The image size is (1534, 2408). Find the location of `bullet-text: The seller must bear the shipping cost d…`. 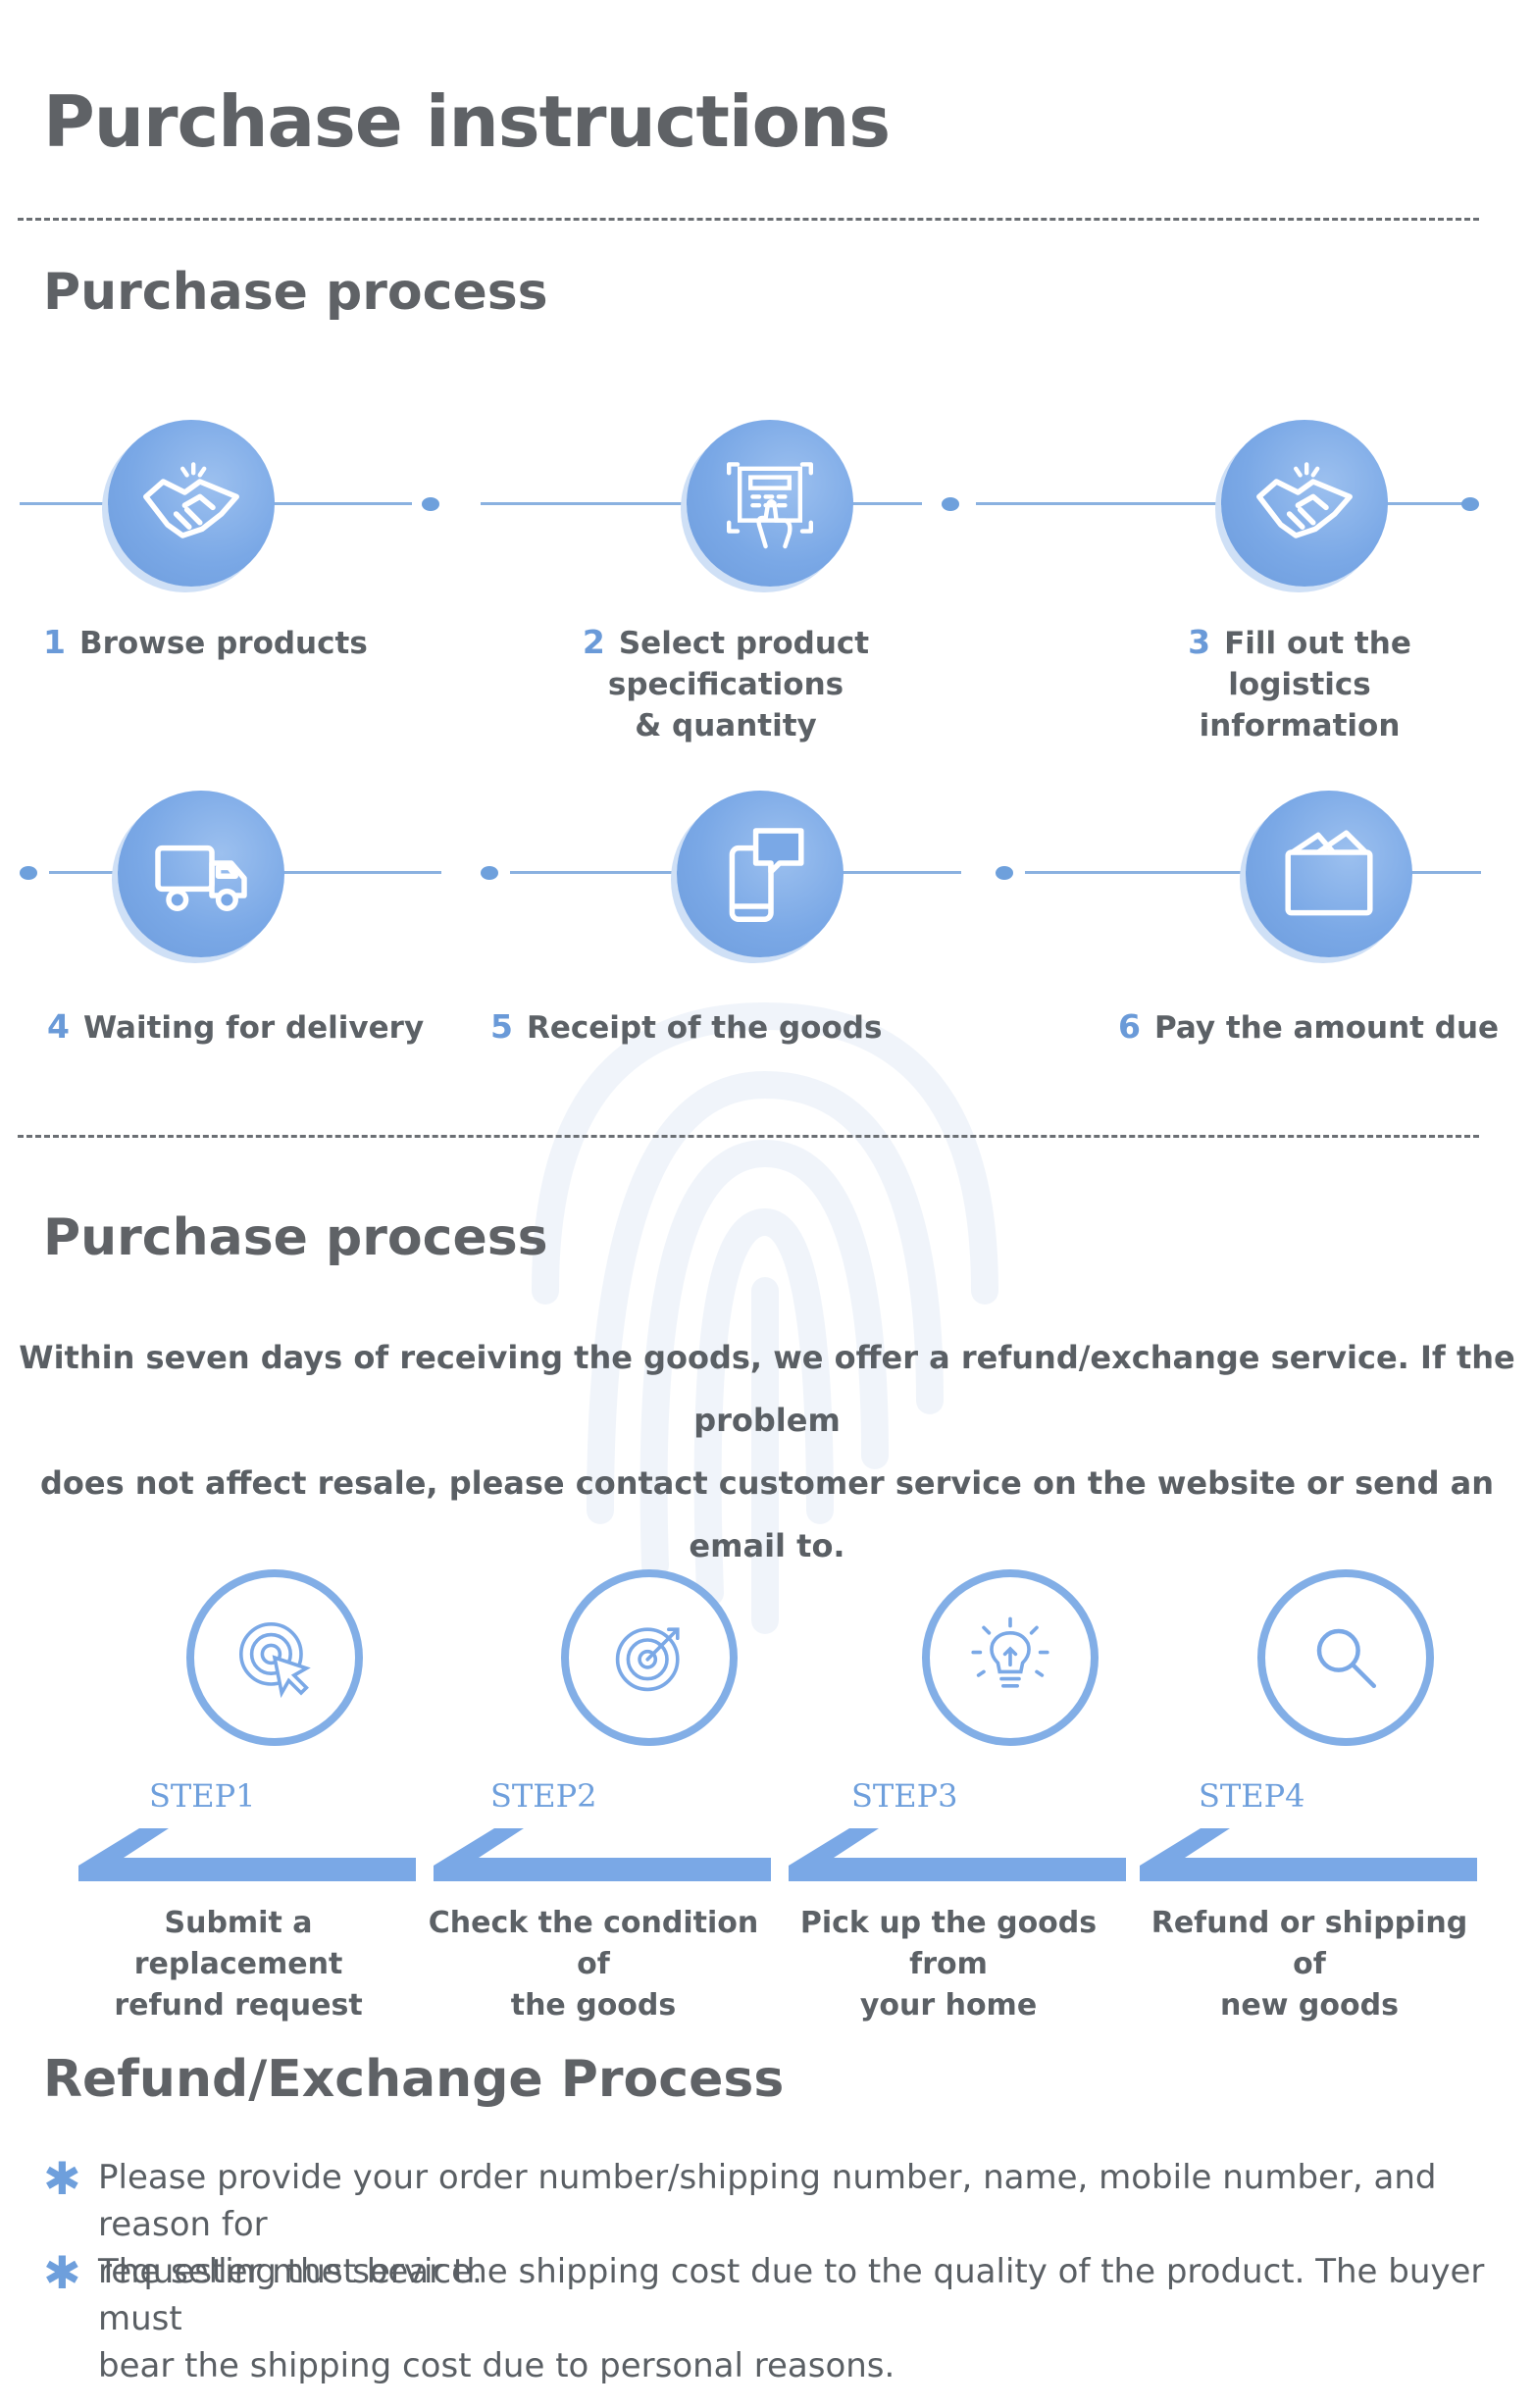

bullet-text: The seller must bear the shipping cost d… is located at coordinates (794, 2318).